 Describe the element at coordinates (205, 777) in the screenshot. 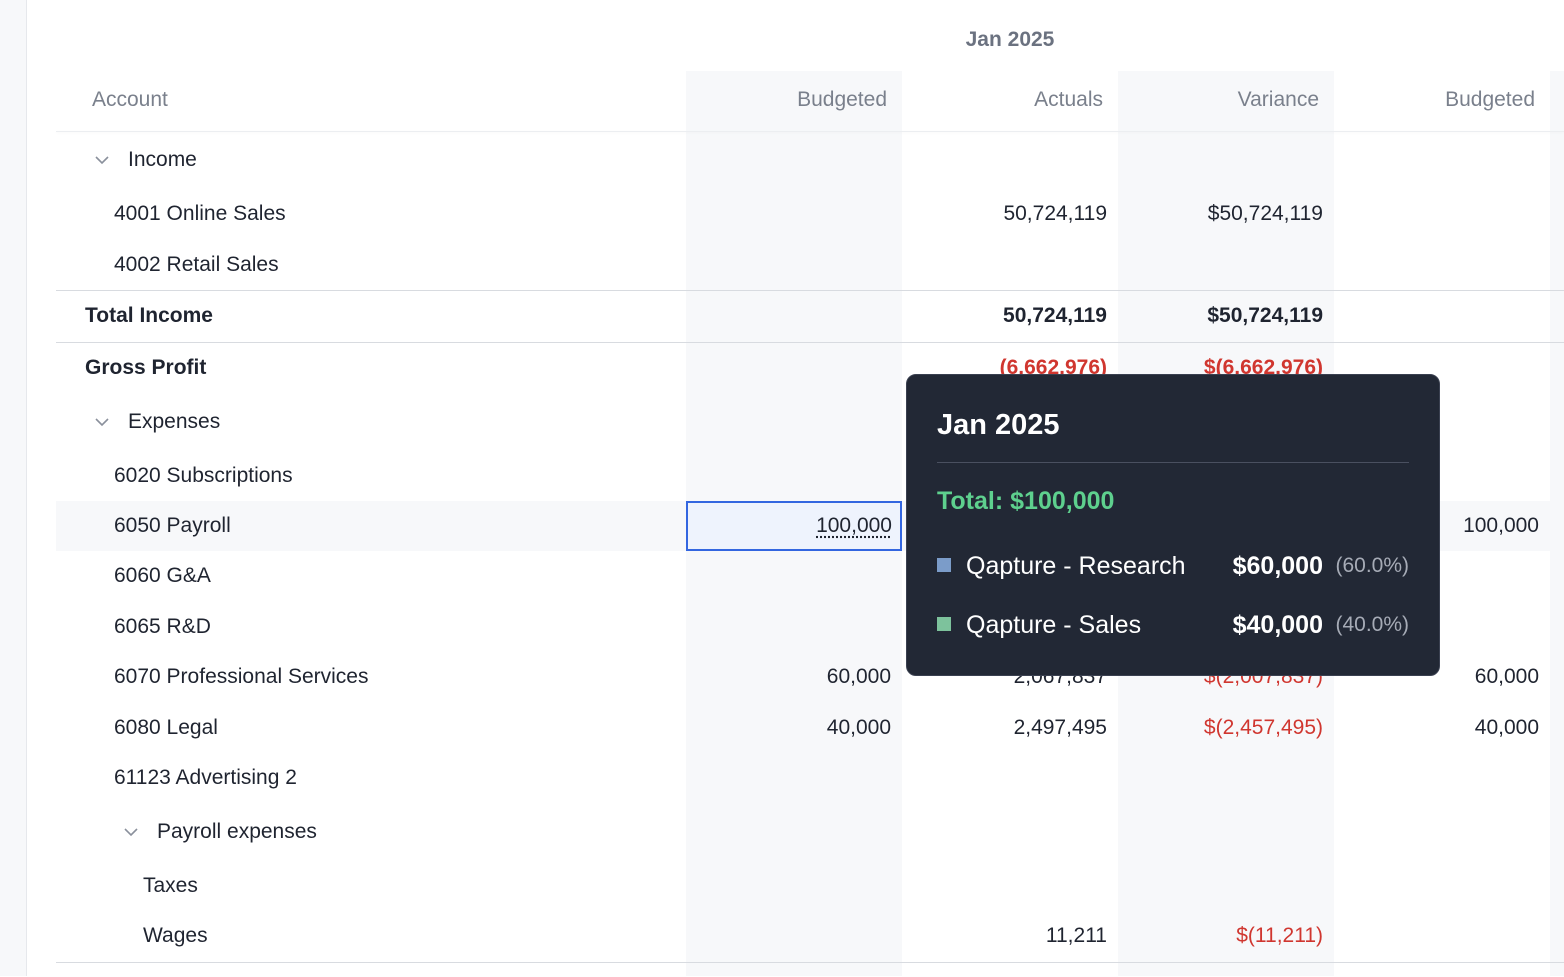

I see `account-label: 61123 Advertising 2` at that location.